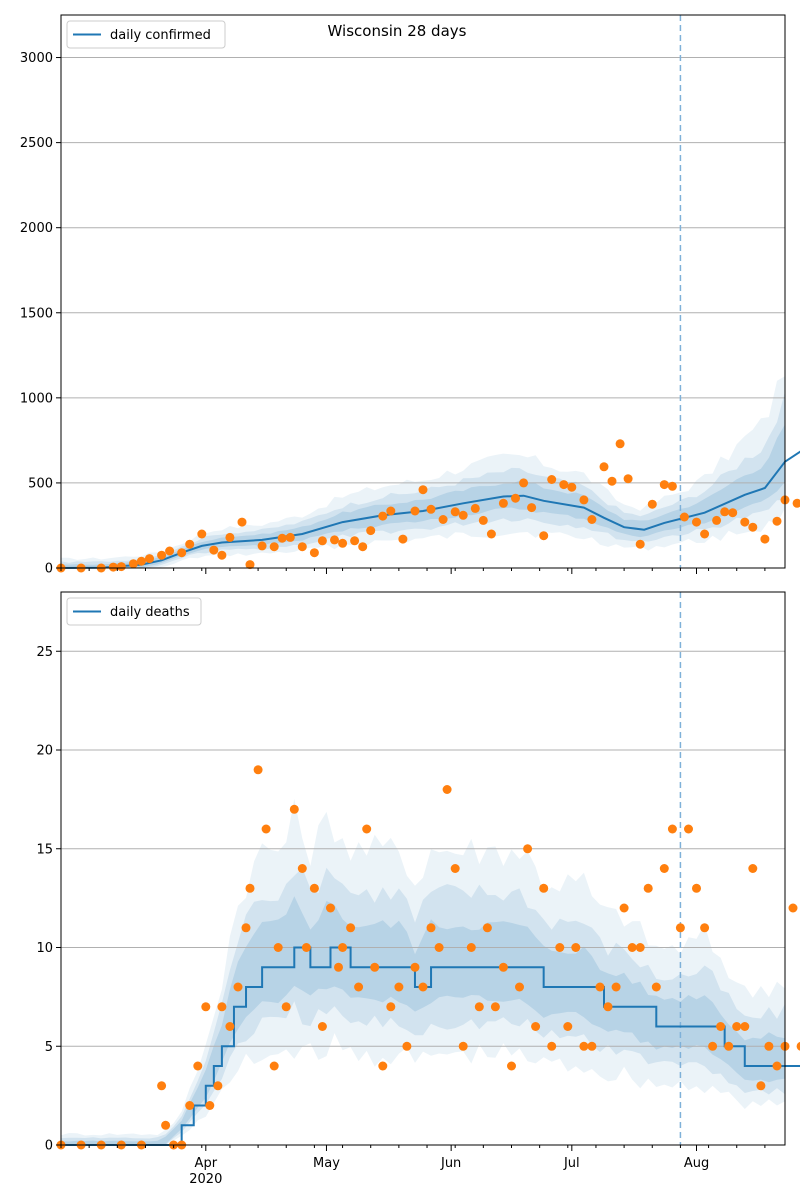  What do you see at coordinates (160, 35) in the screenshot?
I see `confirmed-legend-label: daily confirmed` at bounding box center [160, 35].